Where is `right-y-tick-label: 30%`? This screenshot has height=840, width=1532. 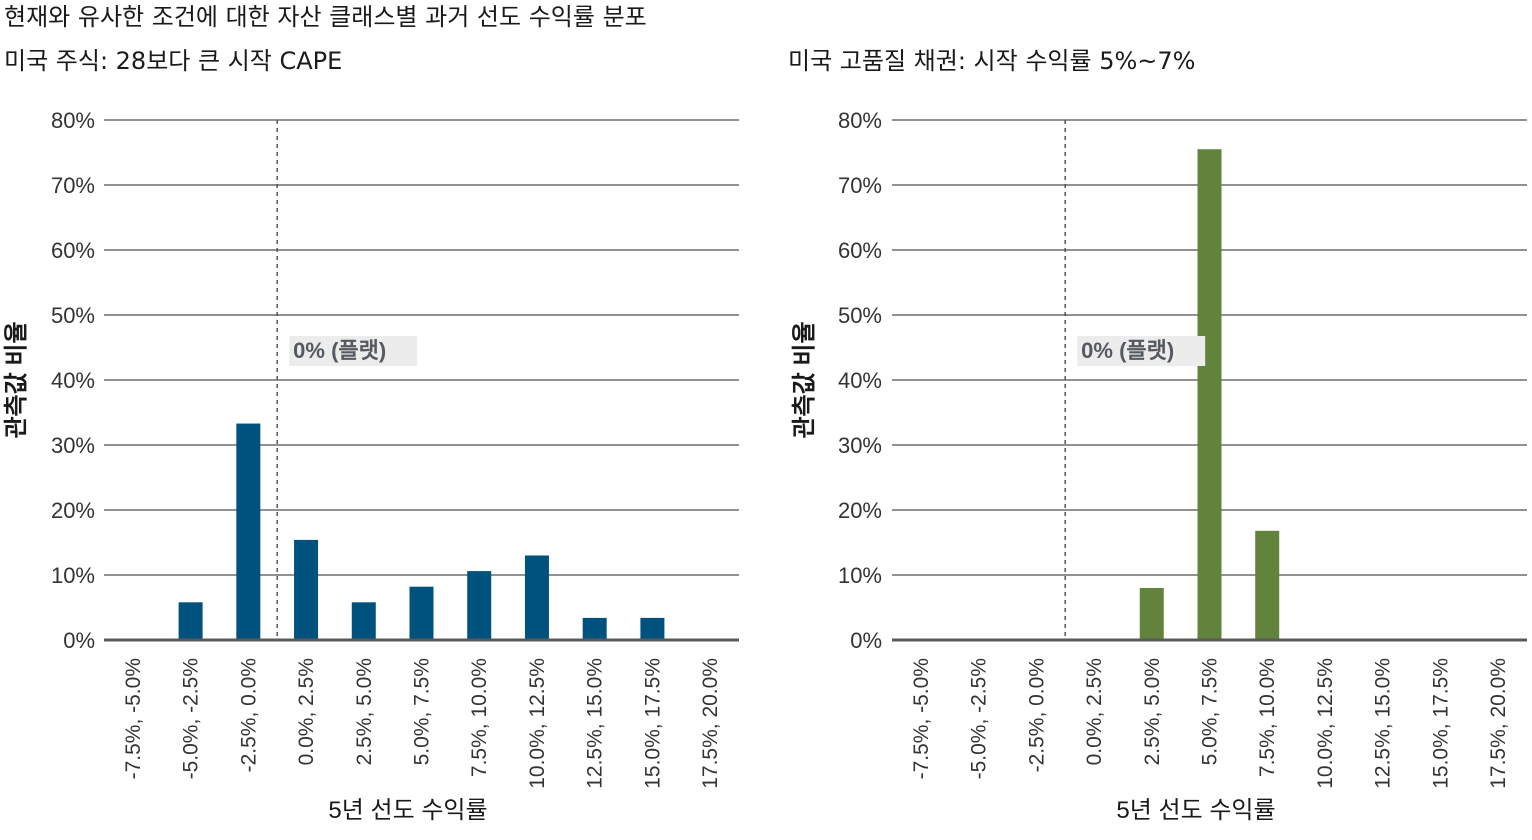 right-y-tick-label: 30% is located at coordinates (860, 445).